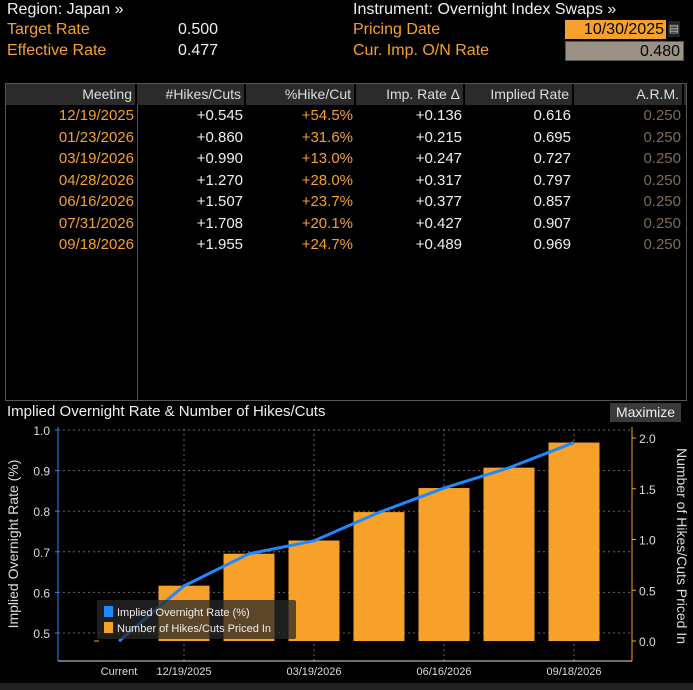 The image size is (693, 690). What do you see at coordinates (41, 431) in the screenshot?
I see `y-left-tick-label: 1.0` at bounding box center [41, 431].